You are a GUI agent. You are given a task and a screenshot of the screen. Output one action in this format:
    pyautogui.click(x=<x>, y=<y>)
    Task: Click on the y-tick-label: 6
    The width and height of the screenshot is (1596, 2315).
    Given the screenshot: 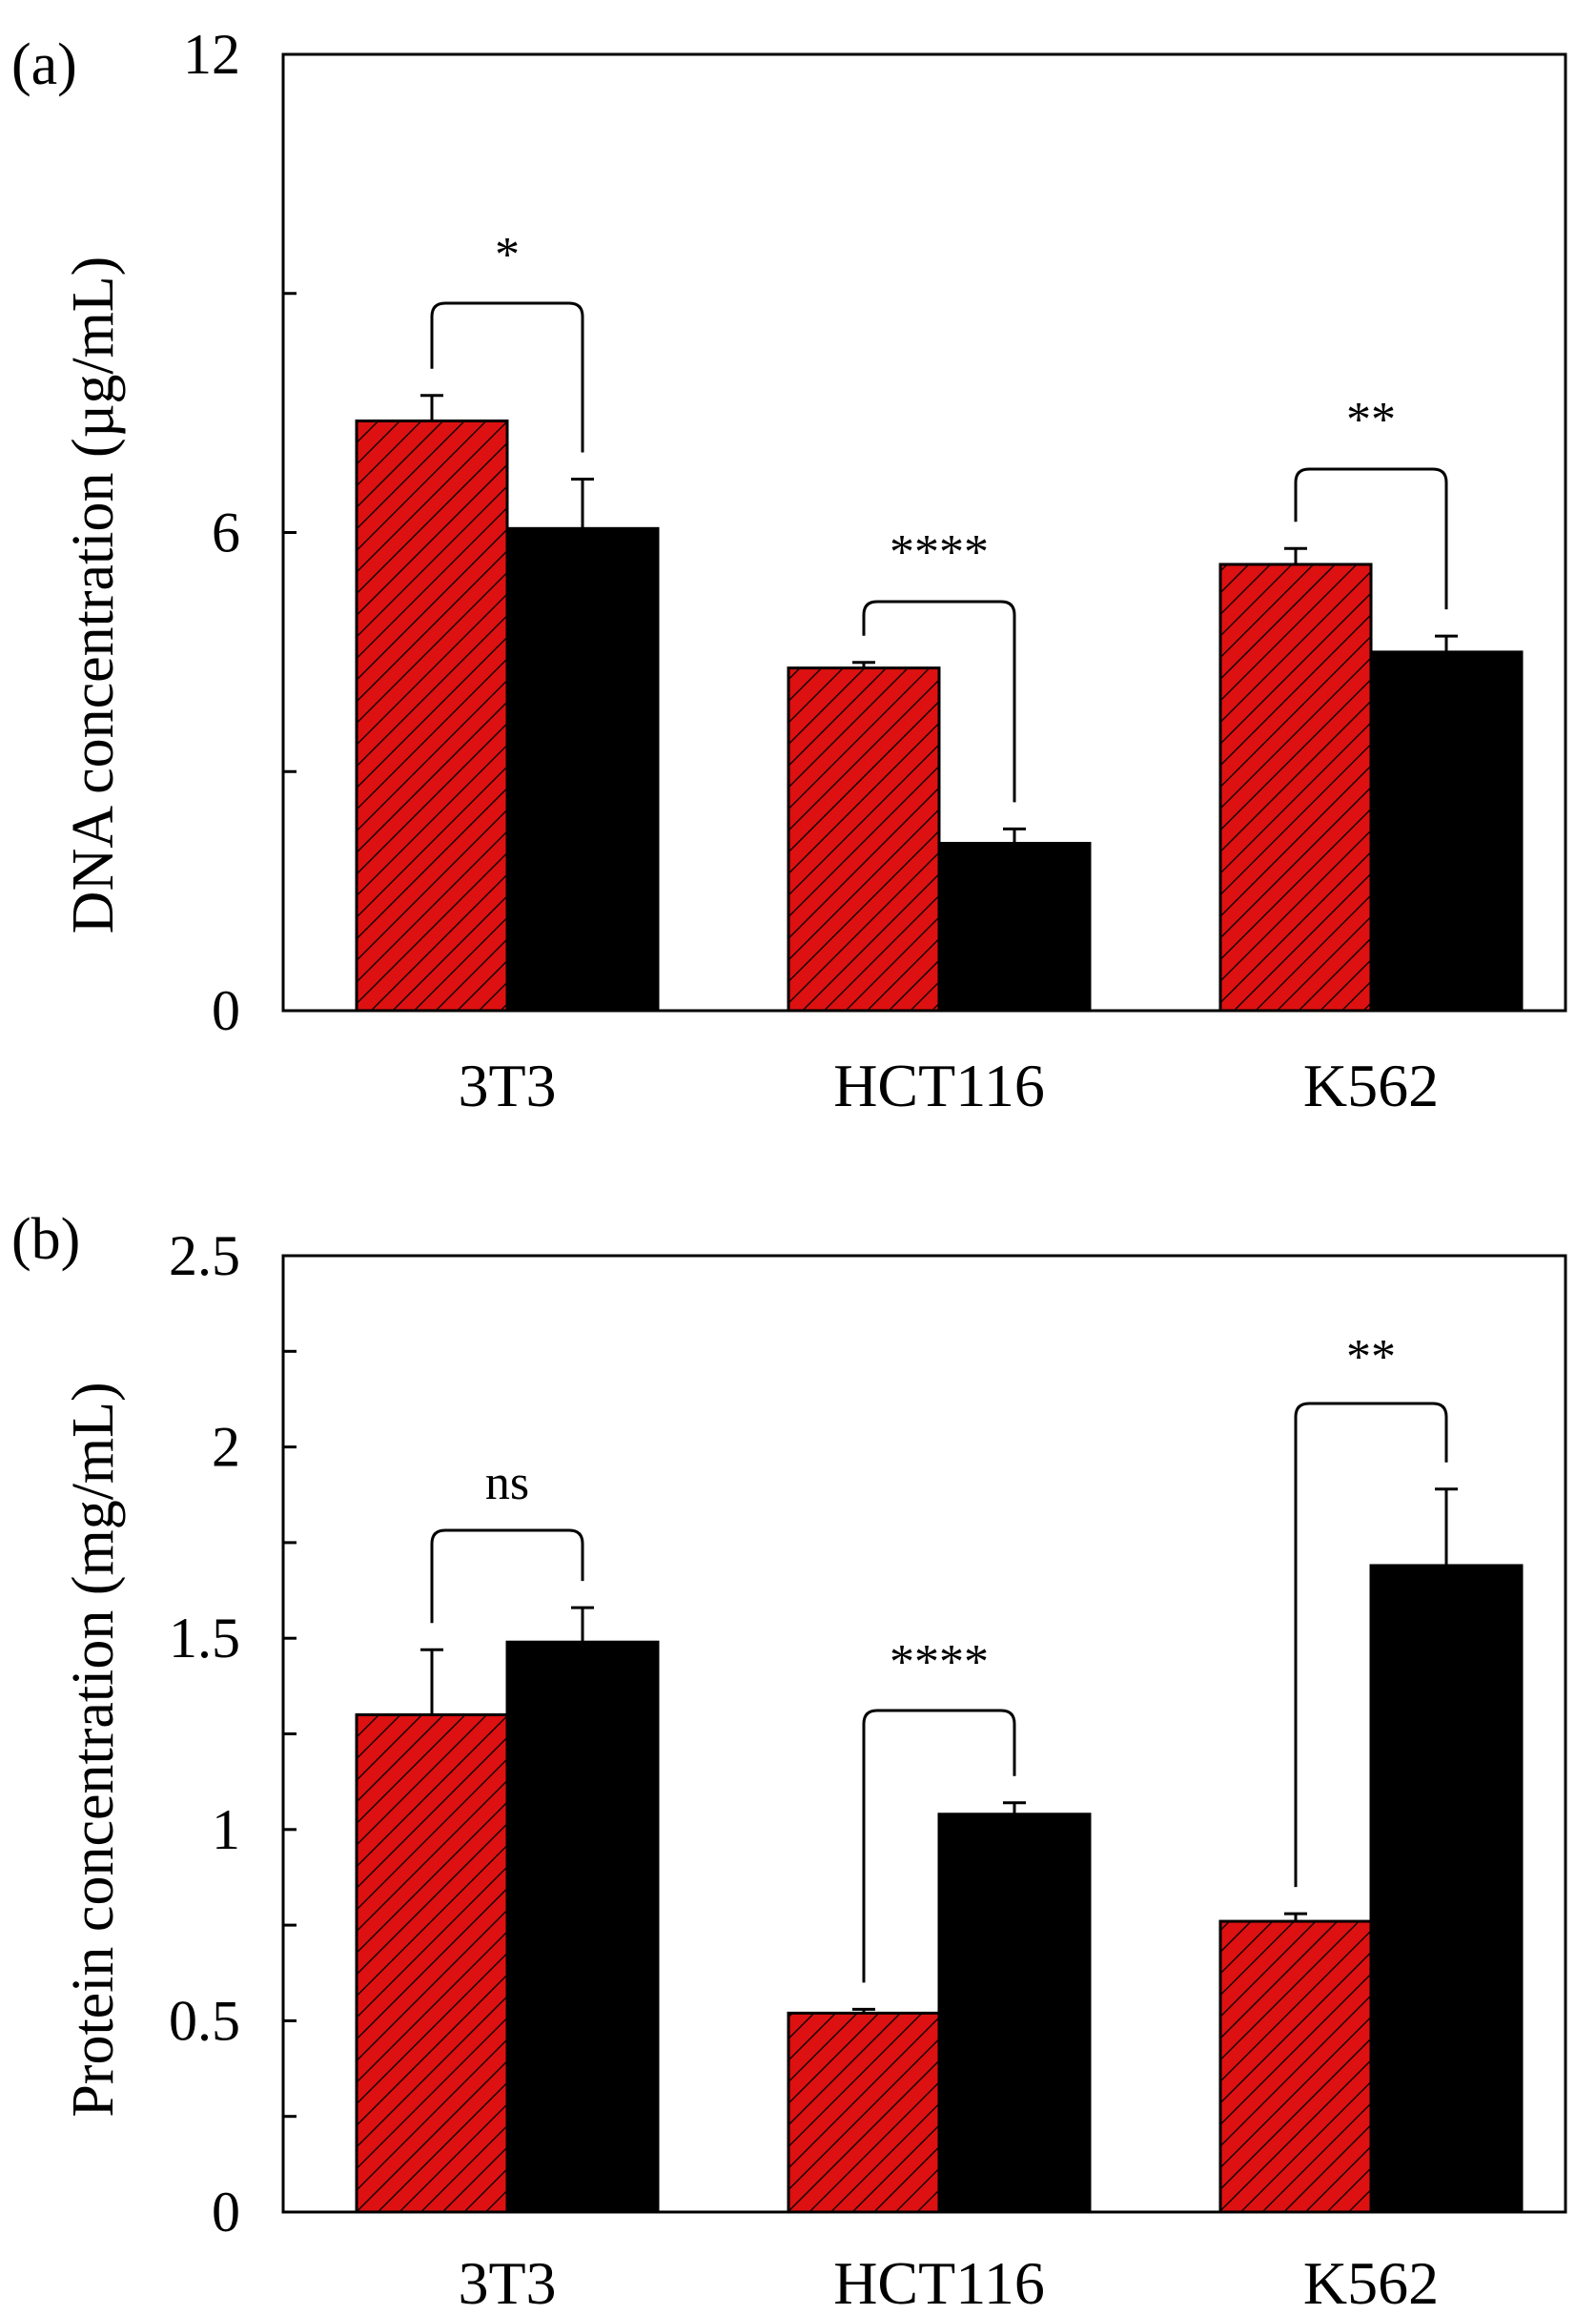 What is the action you would take?
    pyautogui.click(x=226, y=533)
    